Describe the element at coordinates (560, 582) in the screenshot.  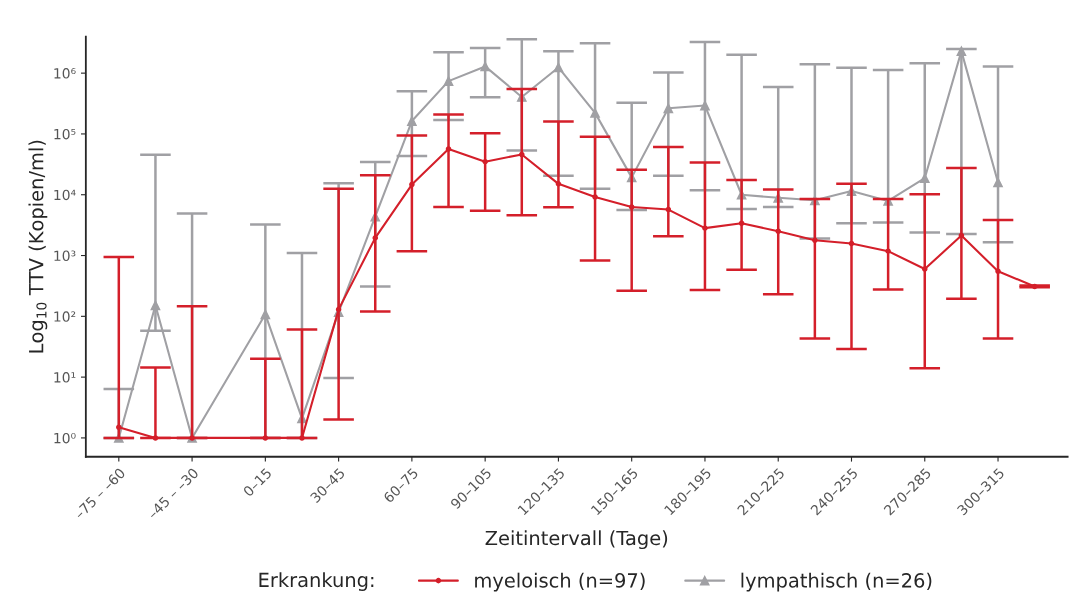
I see `legend-label: myeloisch (n=97)` at that location.